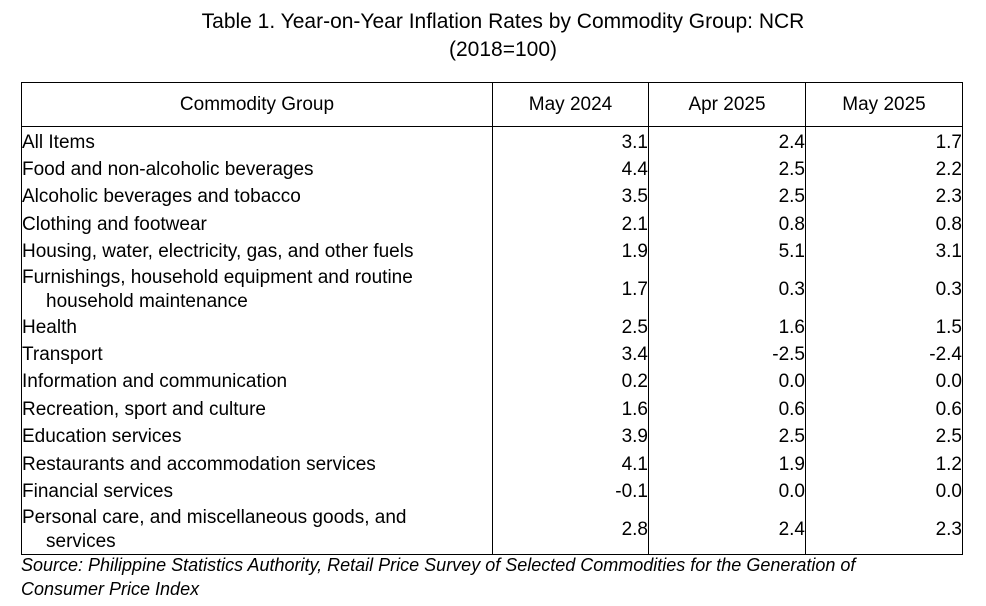 The image size is (986, 606). Describe the element at coordinates (570, 437) in the screenshot. I see `may-2024-value: 3.9` at that location.